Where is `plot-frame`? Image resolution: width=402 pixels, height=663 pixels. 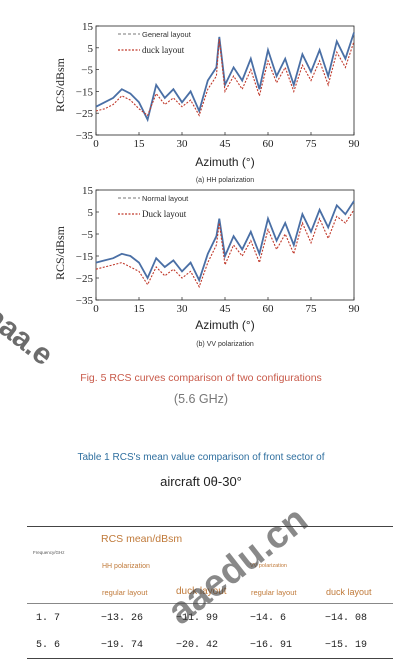 plot-frame is located at coordinates (225, 245).